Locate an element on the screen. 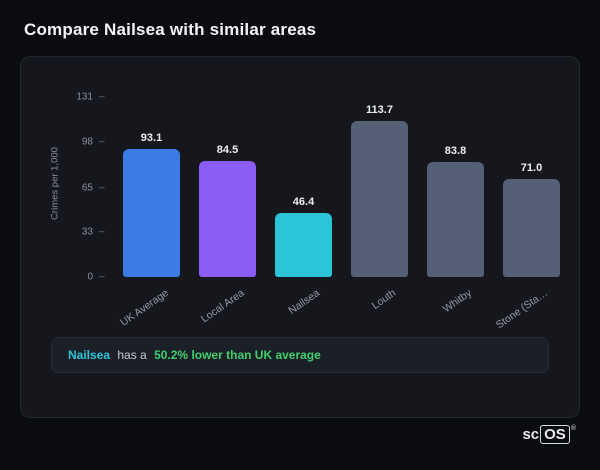 The image size is (600, 470). registered-trademark-icon: ® is located at coordinates (573, 428).